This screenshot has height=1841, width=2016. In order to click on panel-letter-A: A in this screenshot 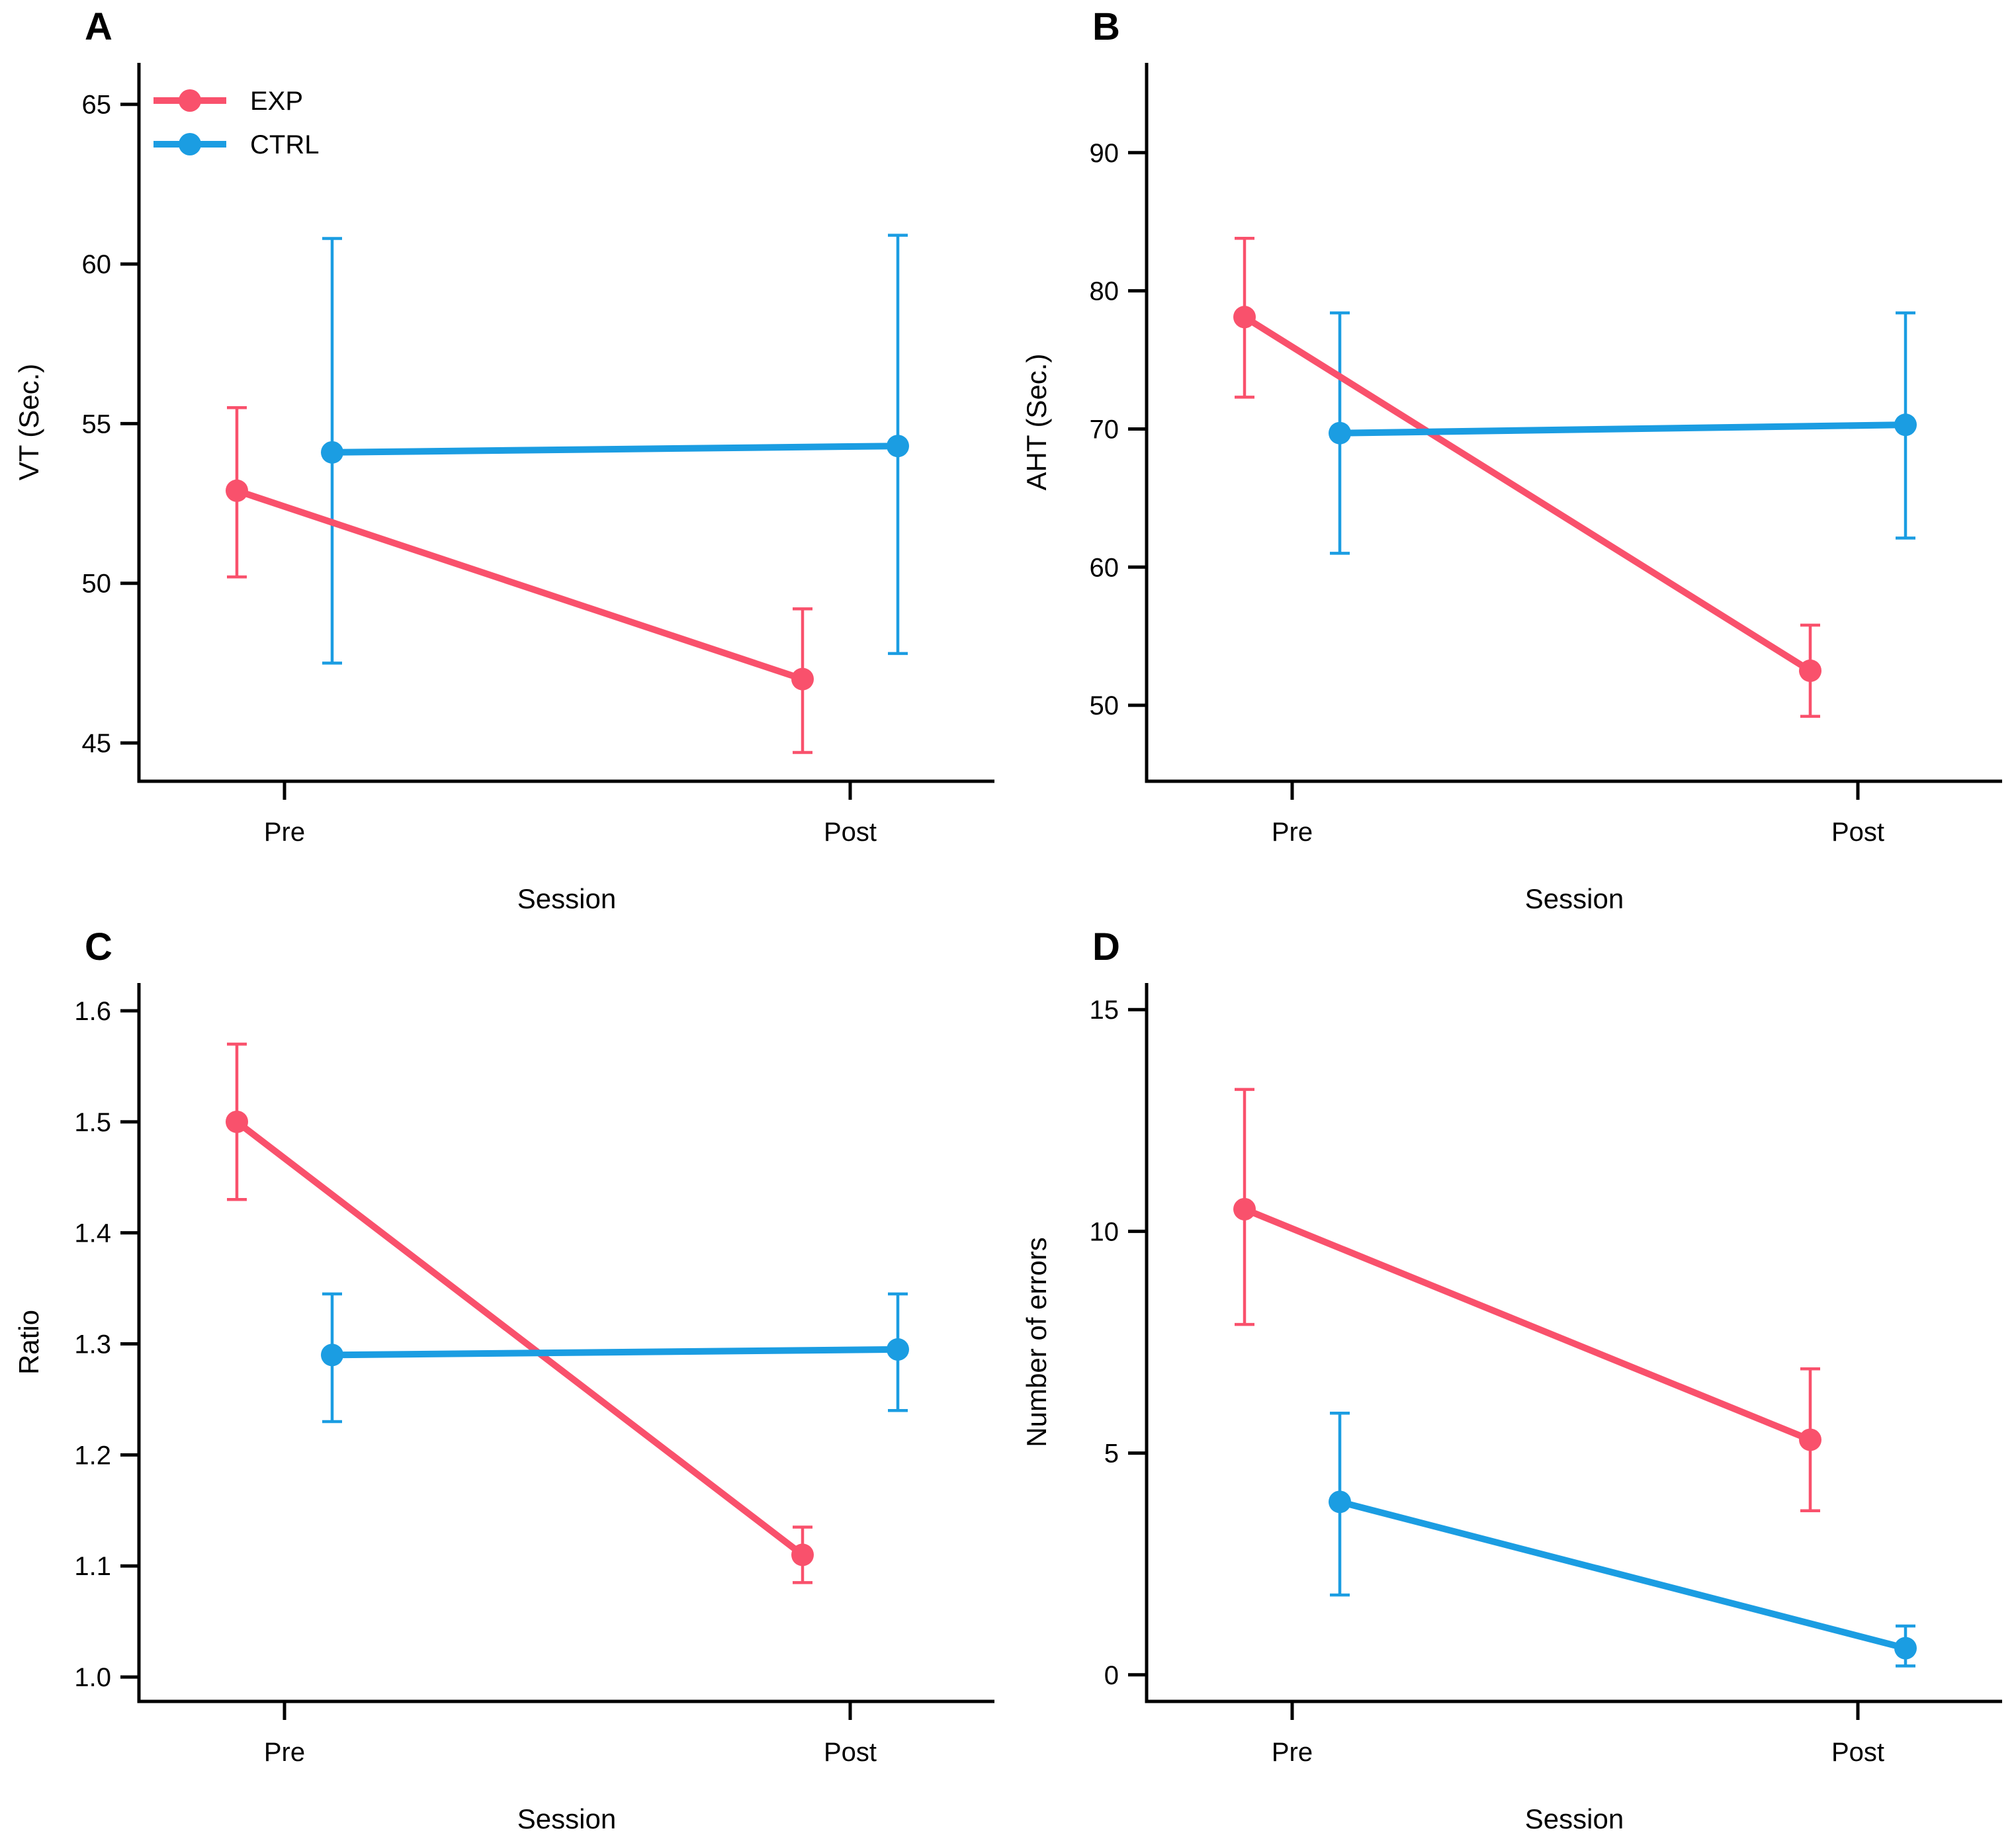, I will do `click(99, 27)`.